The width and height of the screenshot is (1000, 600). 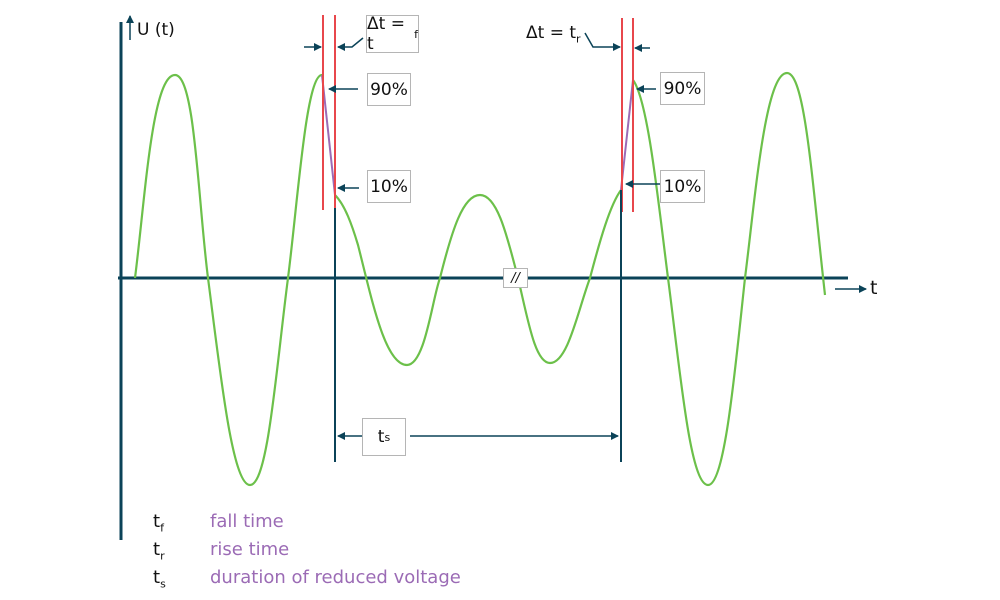 What do you see at coordinates (350, 44) in the screenshot?
I see `fall-delta-arrow-right` at bounding box center [350, 44].